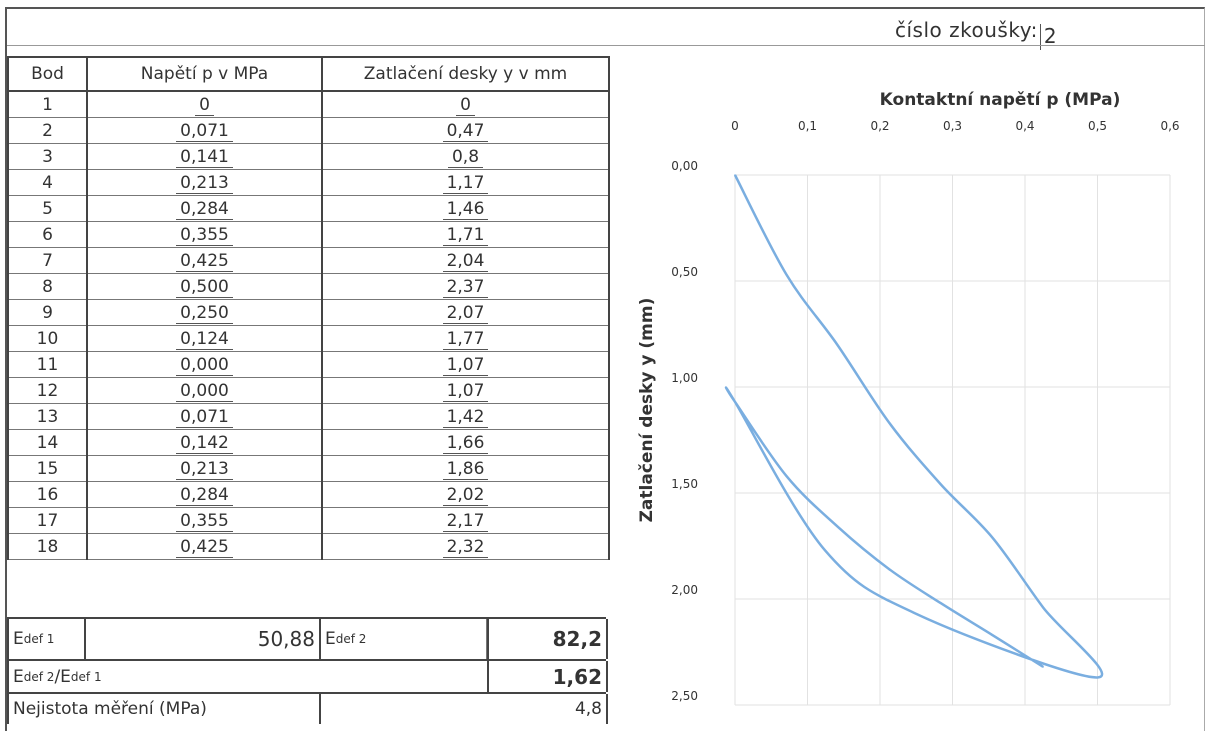 Image resolution: width=1208 pixels, height=731 pixels. What do you see at coordinates (204, 391) in the screenshot?
I see `cell-stress-text: 0,000` at bounding box center [204, 391].